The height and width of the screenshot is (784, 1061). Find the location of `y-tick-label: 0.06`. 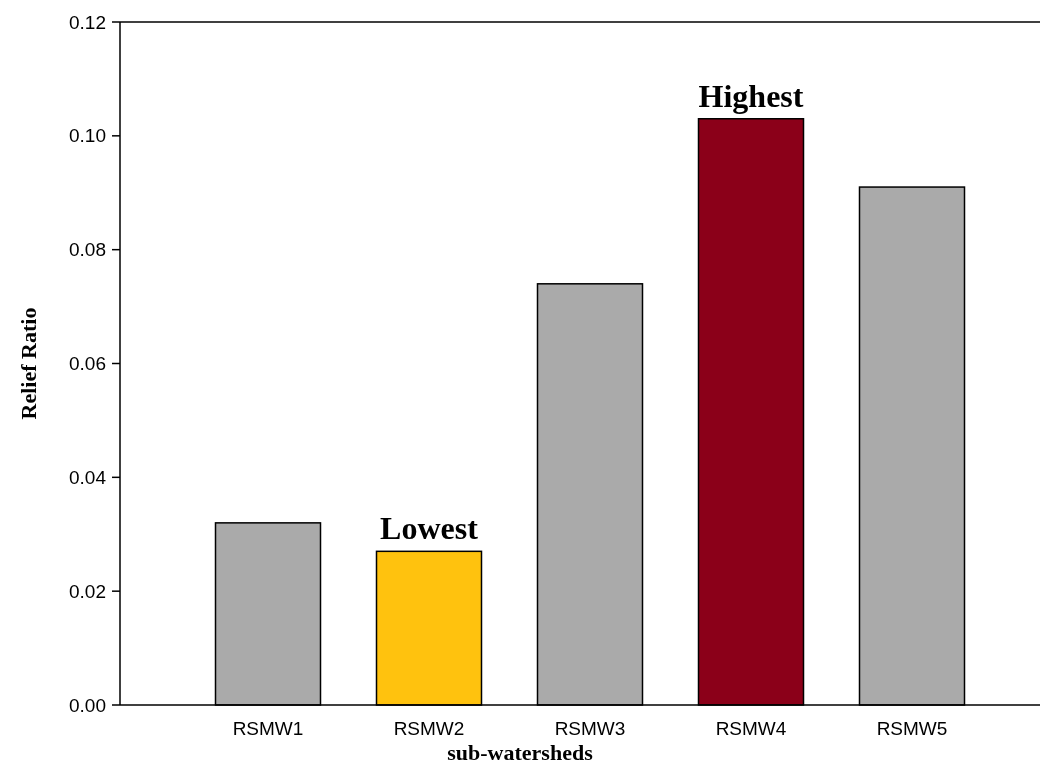

y-tick-label: 0.06 is located at coordinates (87, 364).